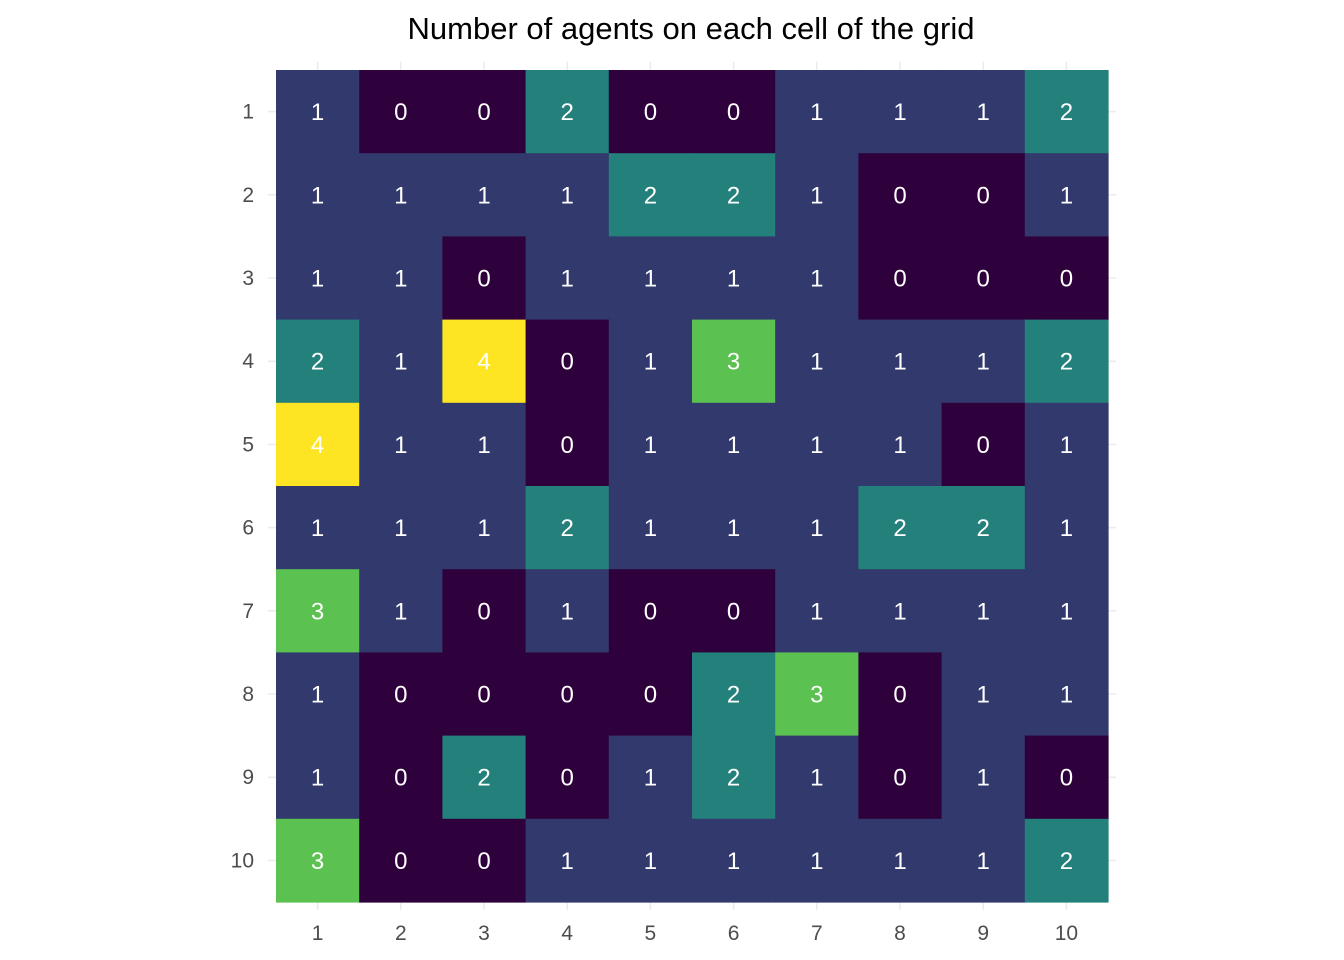 The image size is (1344, 960). I want to click on y-tick-label: 10, so click(242, 860).